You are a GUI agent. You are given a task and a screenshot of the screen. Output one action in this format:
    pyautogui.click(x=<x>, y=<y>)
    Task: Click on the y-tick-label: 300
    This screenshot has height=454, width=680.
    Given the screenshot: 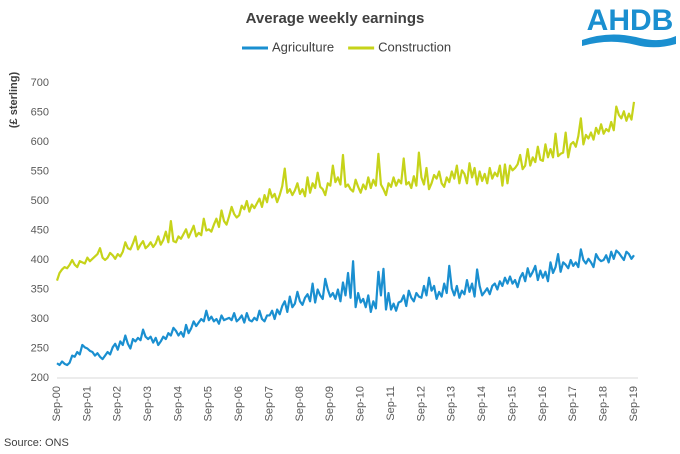 What is the action you would take?
    pyautogui.click(x=40, y=319)
    